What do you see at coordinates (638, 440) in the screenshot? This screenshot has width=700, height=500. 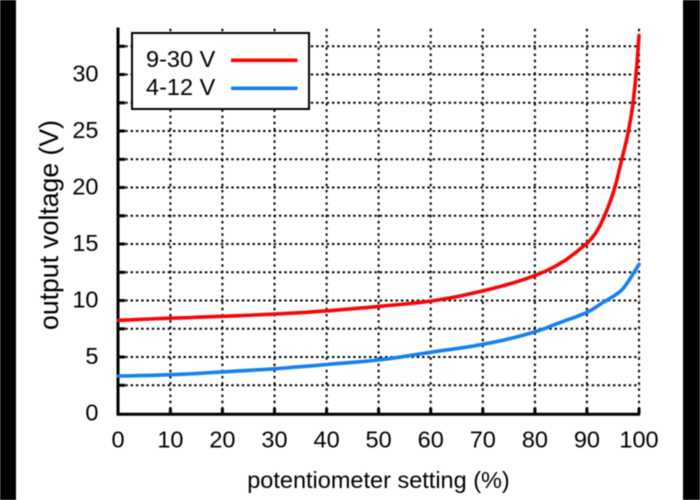 I see `svg-text: 100` at bounding box center [638, 440].